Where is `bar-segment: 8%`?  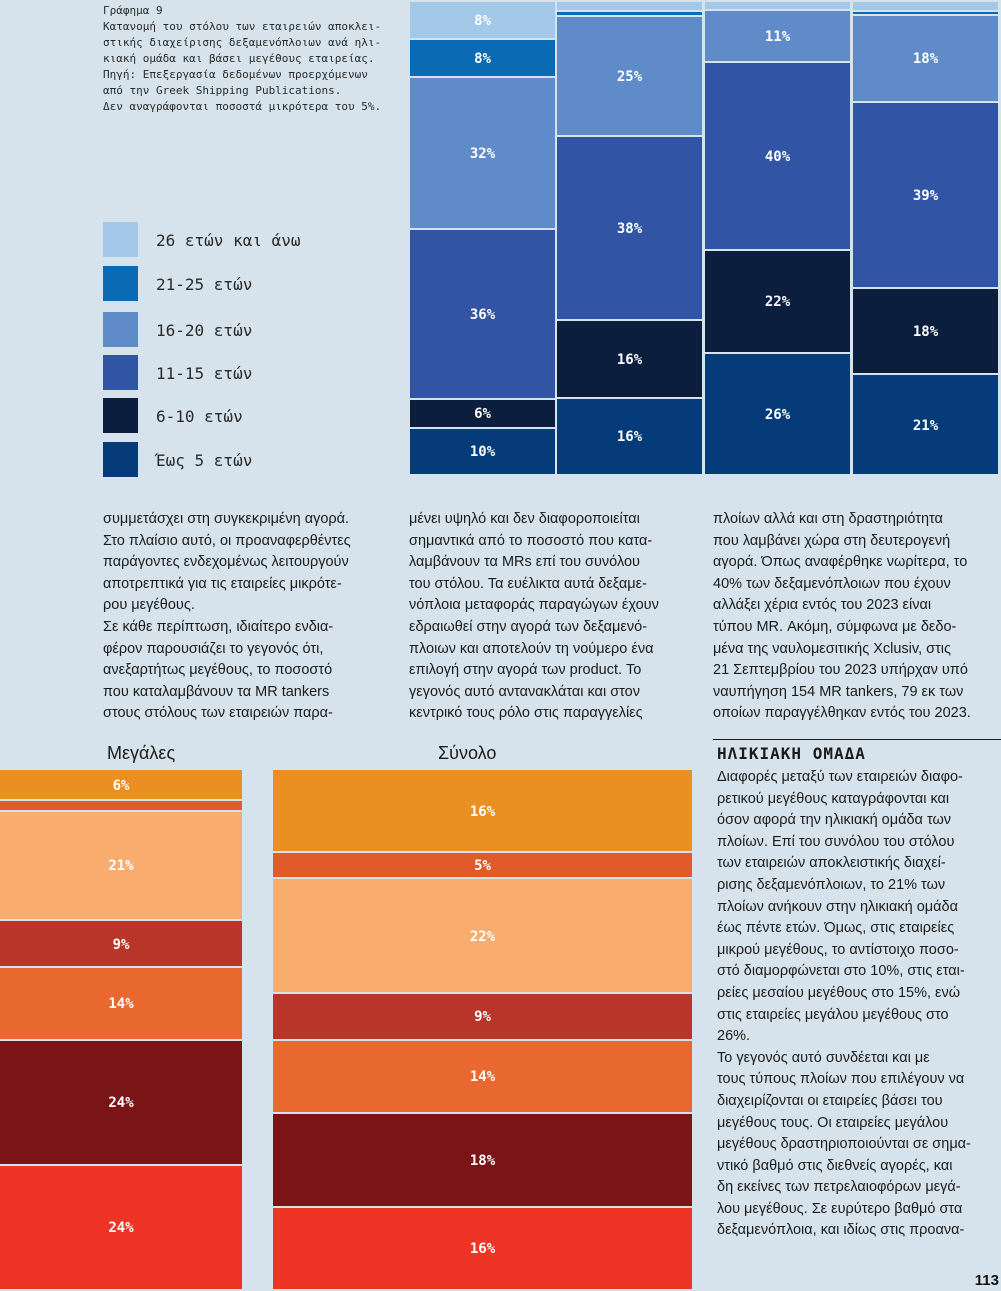 bar-segment: 8% is located at coordinates (482, 58).